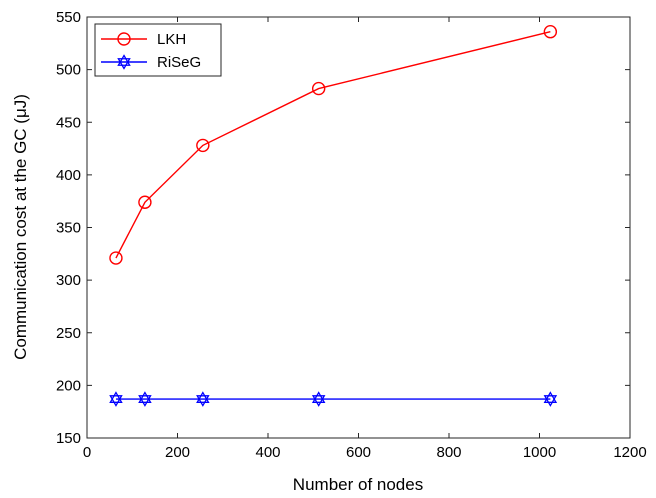 This screenshot has height=498, width=656. I want to click on y-tick-label: 300, so click(68, 280).